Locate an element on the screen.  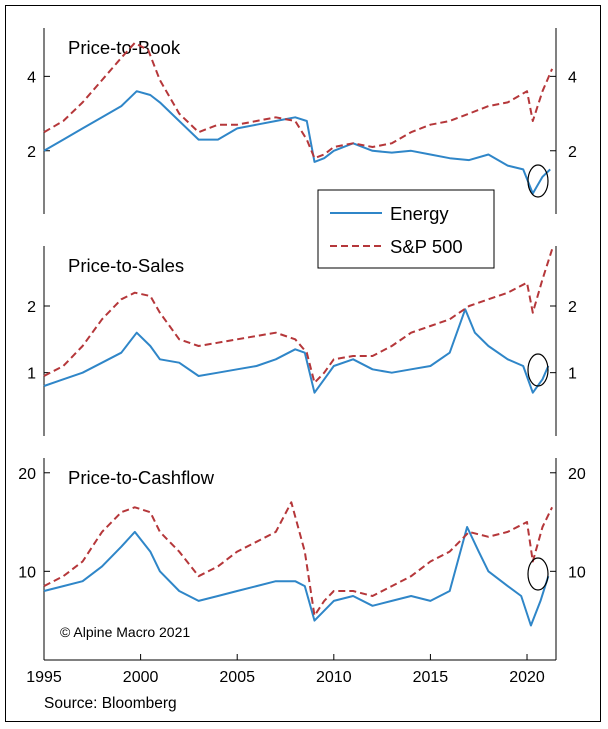
legend-box is located at coordinates (406, 229).